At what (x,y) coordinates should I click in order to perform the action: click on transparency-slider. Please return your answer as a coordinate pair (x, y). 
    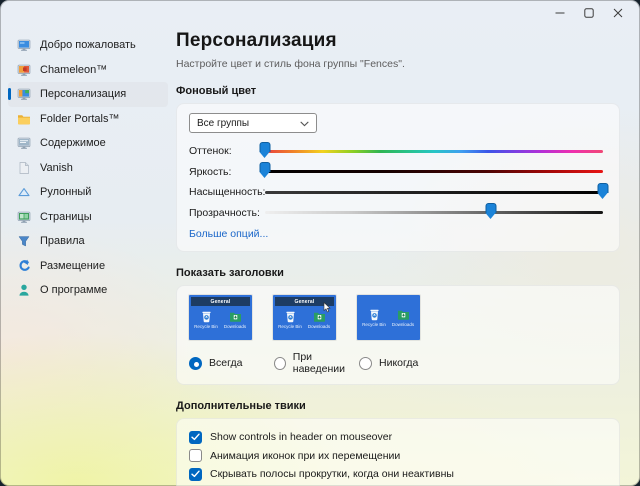
    Looking at the image, I should click on (434, 211).